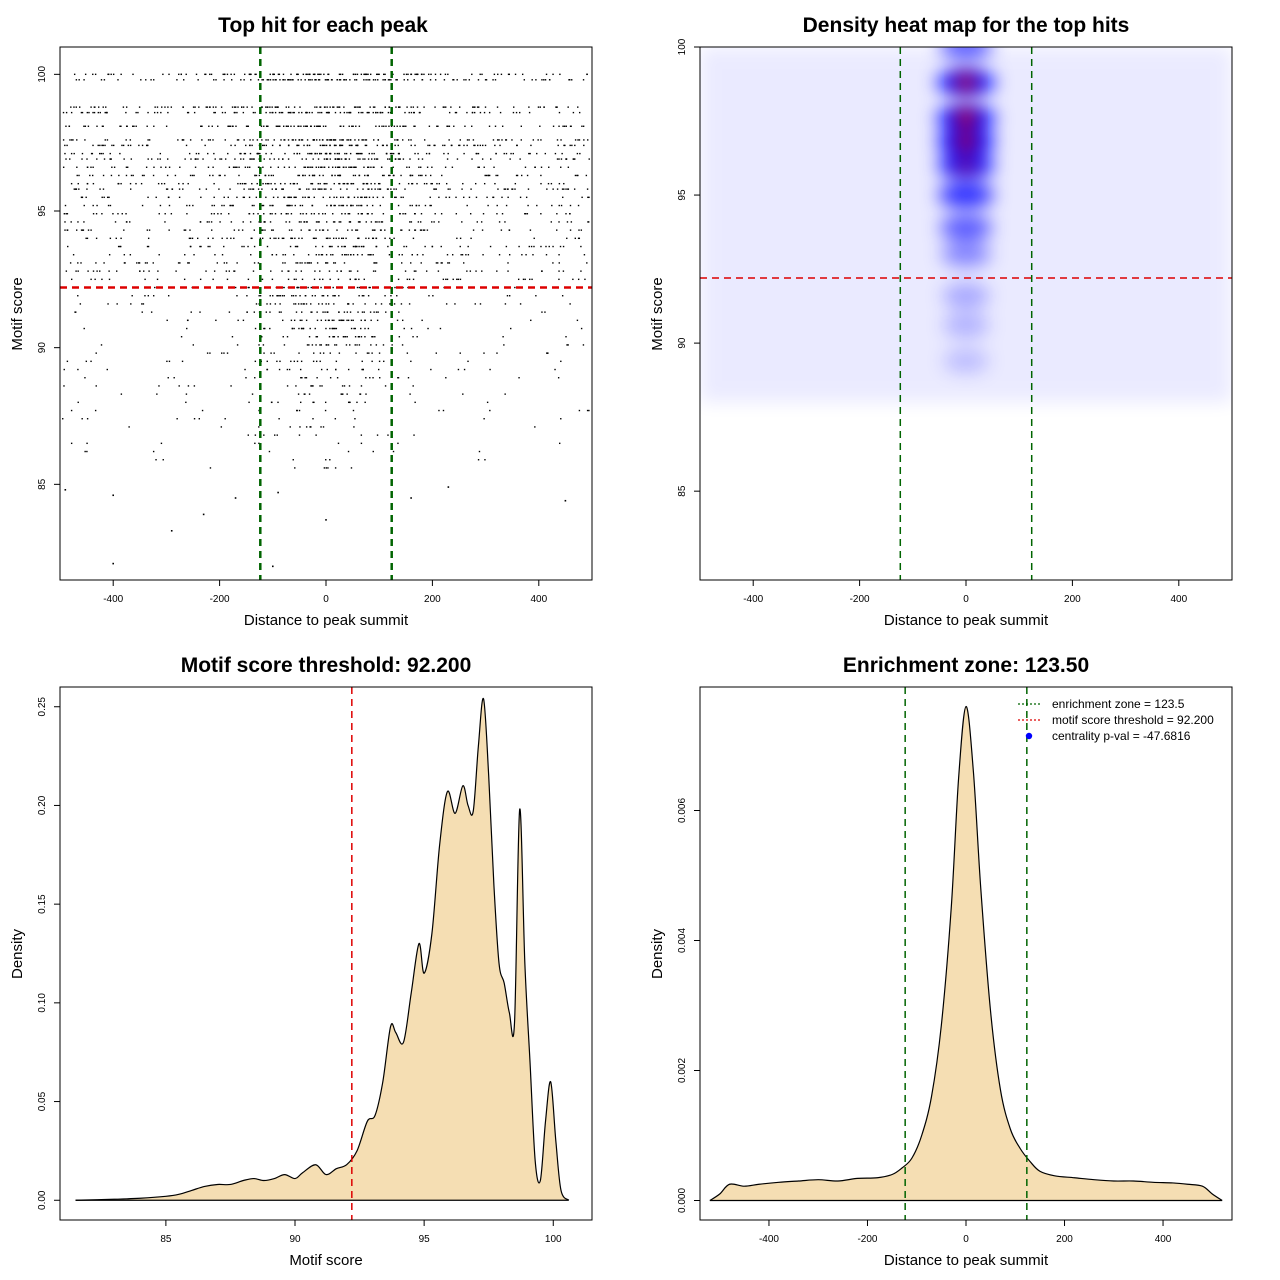 The height and width of the screenshot is (1280, 1280). Describe the element at coordinates (966, 195) in the screenshot. I see `heatmap-cell` at that location.